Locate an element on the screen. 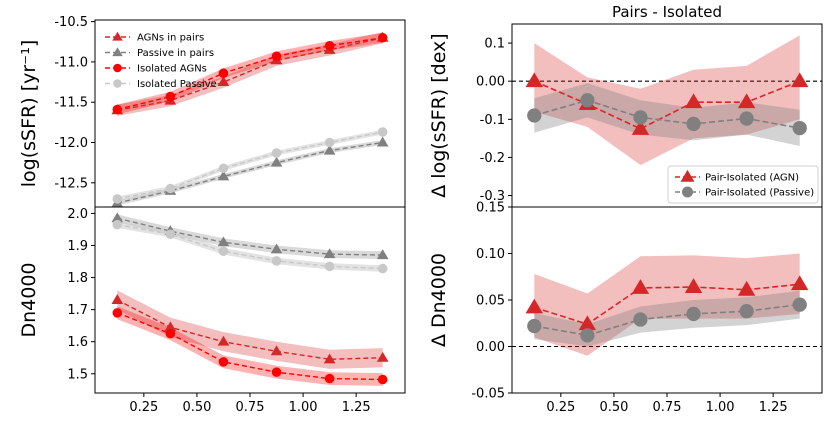 The width and height of the screenshot is (831, 423). y-axis-label: Δ log(sSFR) [dex] is located at coordinates (439, 115).